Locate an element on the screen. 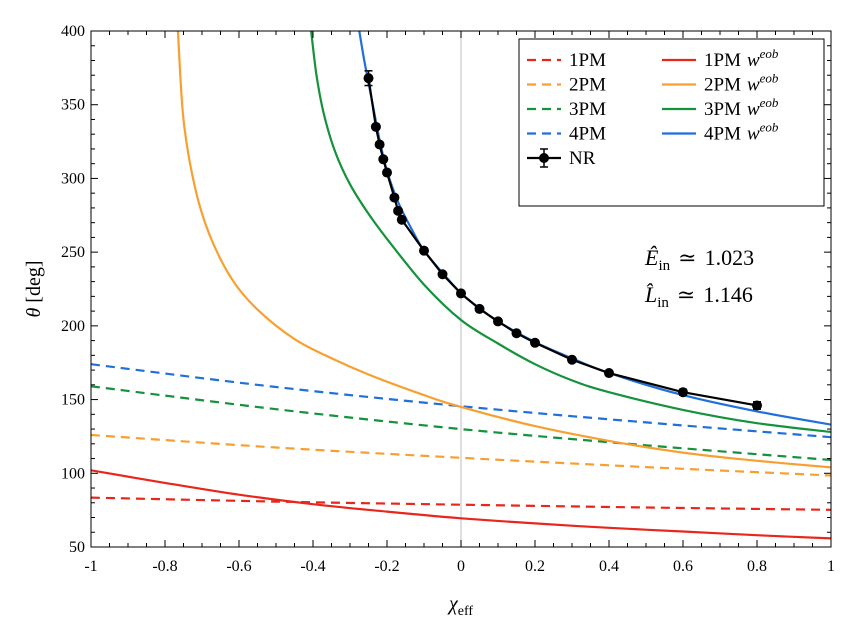 This screenshot has width=857, height=627. angular-momentum-symbol: L̂ is located at coordinates (650, 294).